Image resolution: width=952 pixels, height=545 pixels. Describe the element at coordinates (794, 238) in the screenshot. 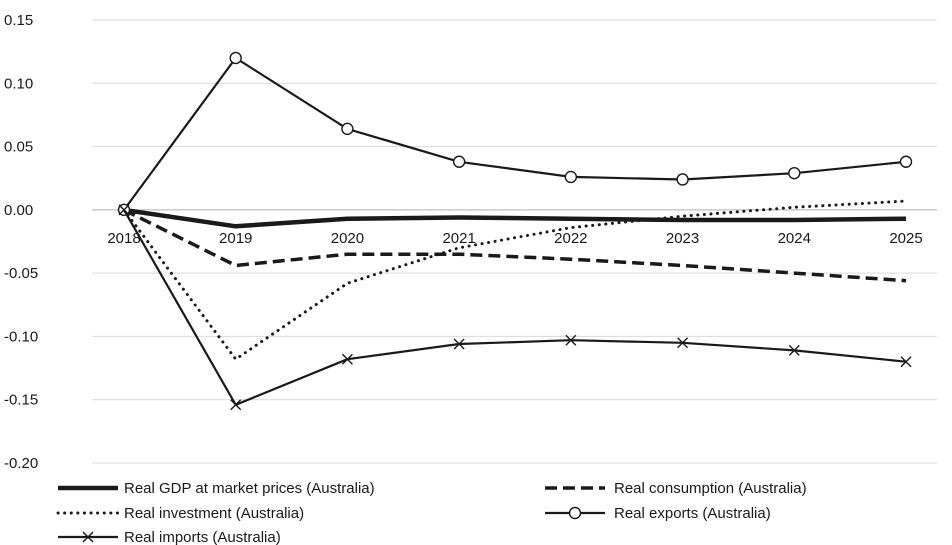

I see `x-tick-label: 2024` at that location.